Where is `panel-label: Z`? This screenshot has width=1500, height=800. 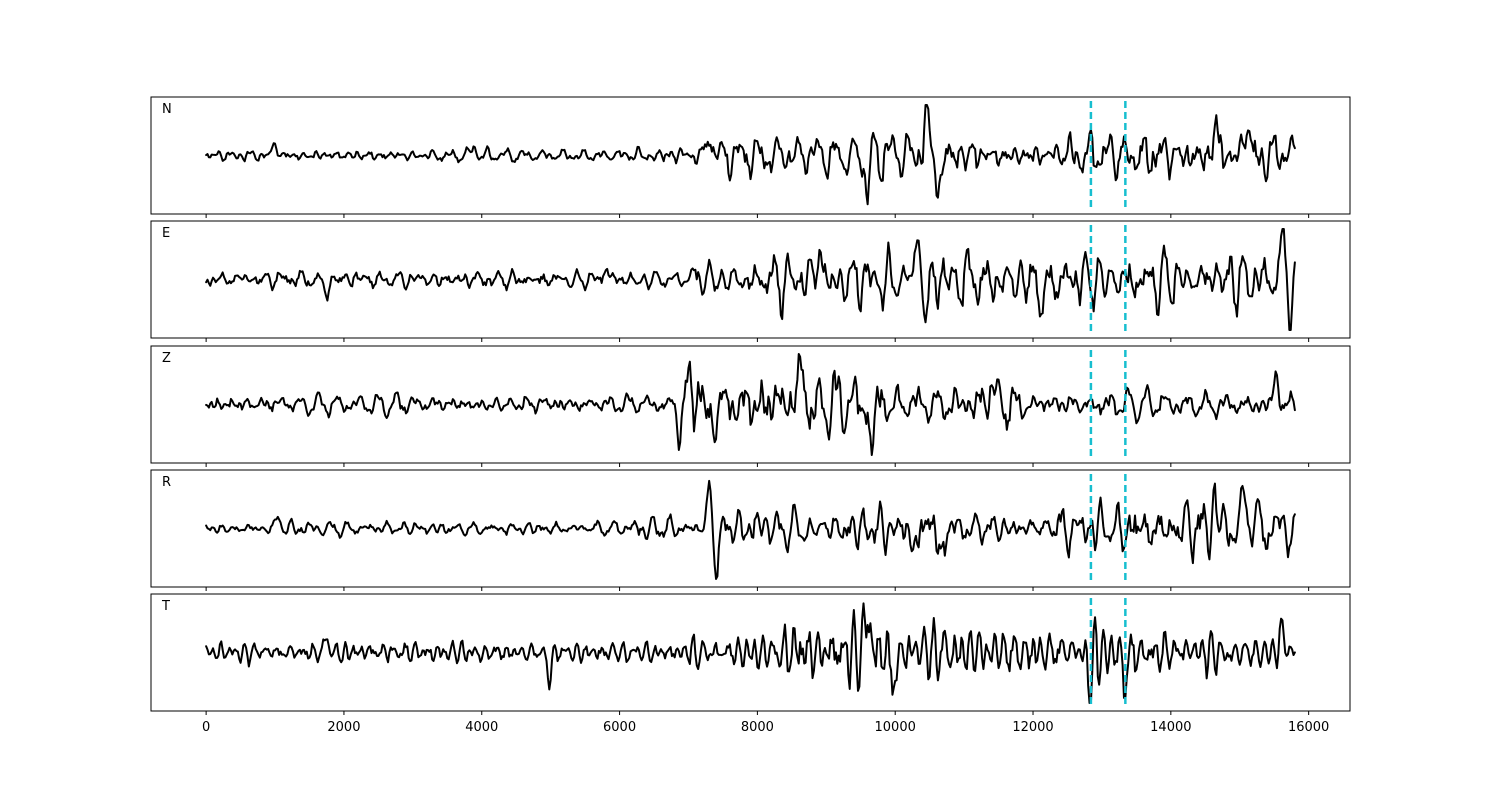 panel-label: Z is located at coordinates (166, 358).